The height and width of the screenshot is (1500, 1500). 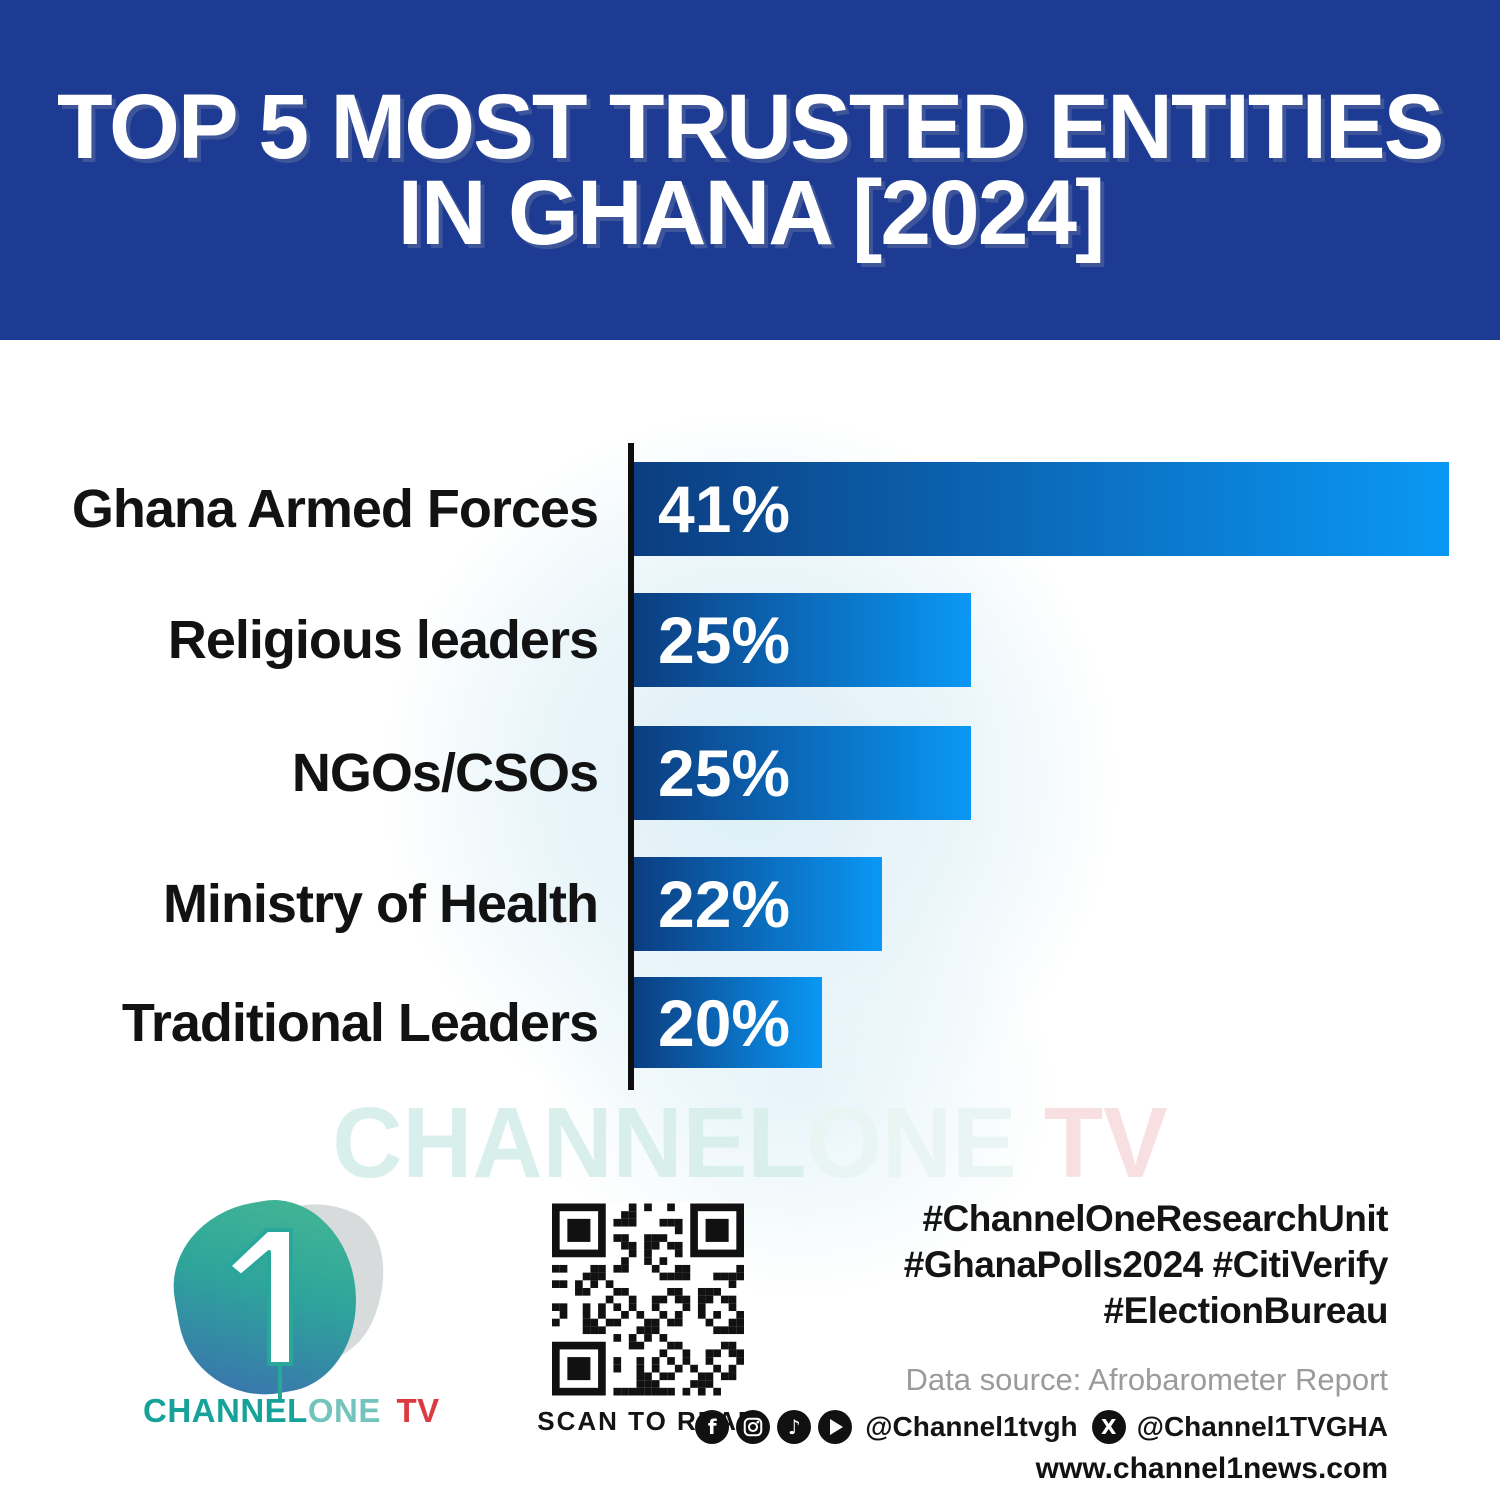 I want to click on bar-value-label: 41%, so click(x=724, y=509).